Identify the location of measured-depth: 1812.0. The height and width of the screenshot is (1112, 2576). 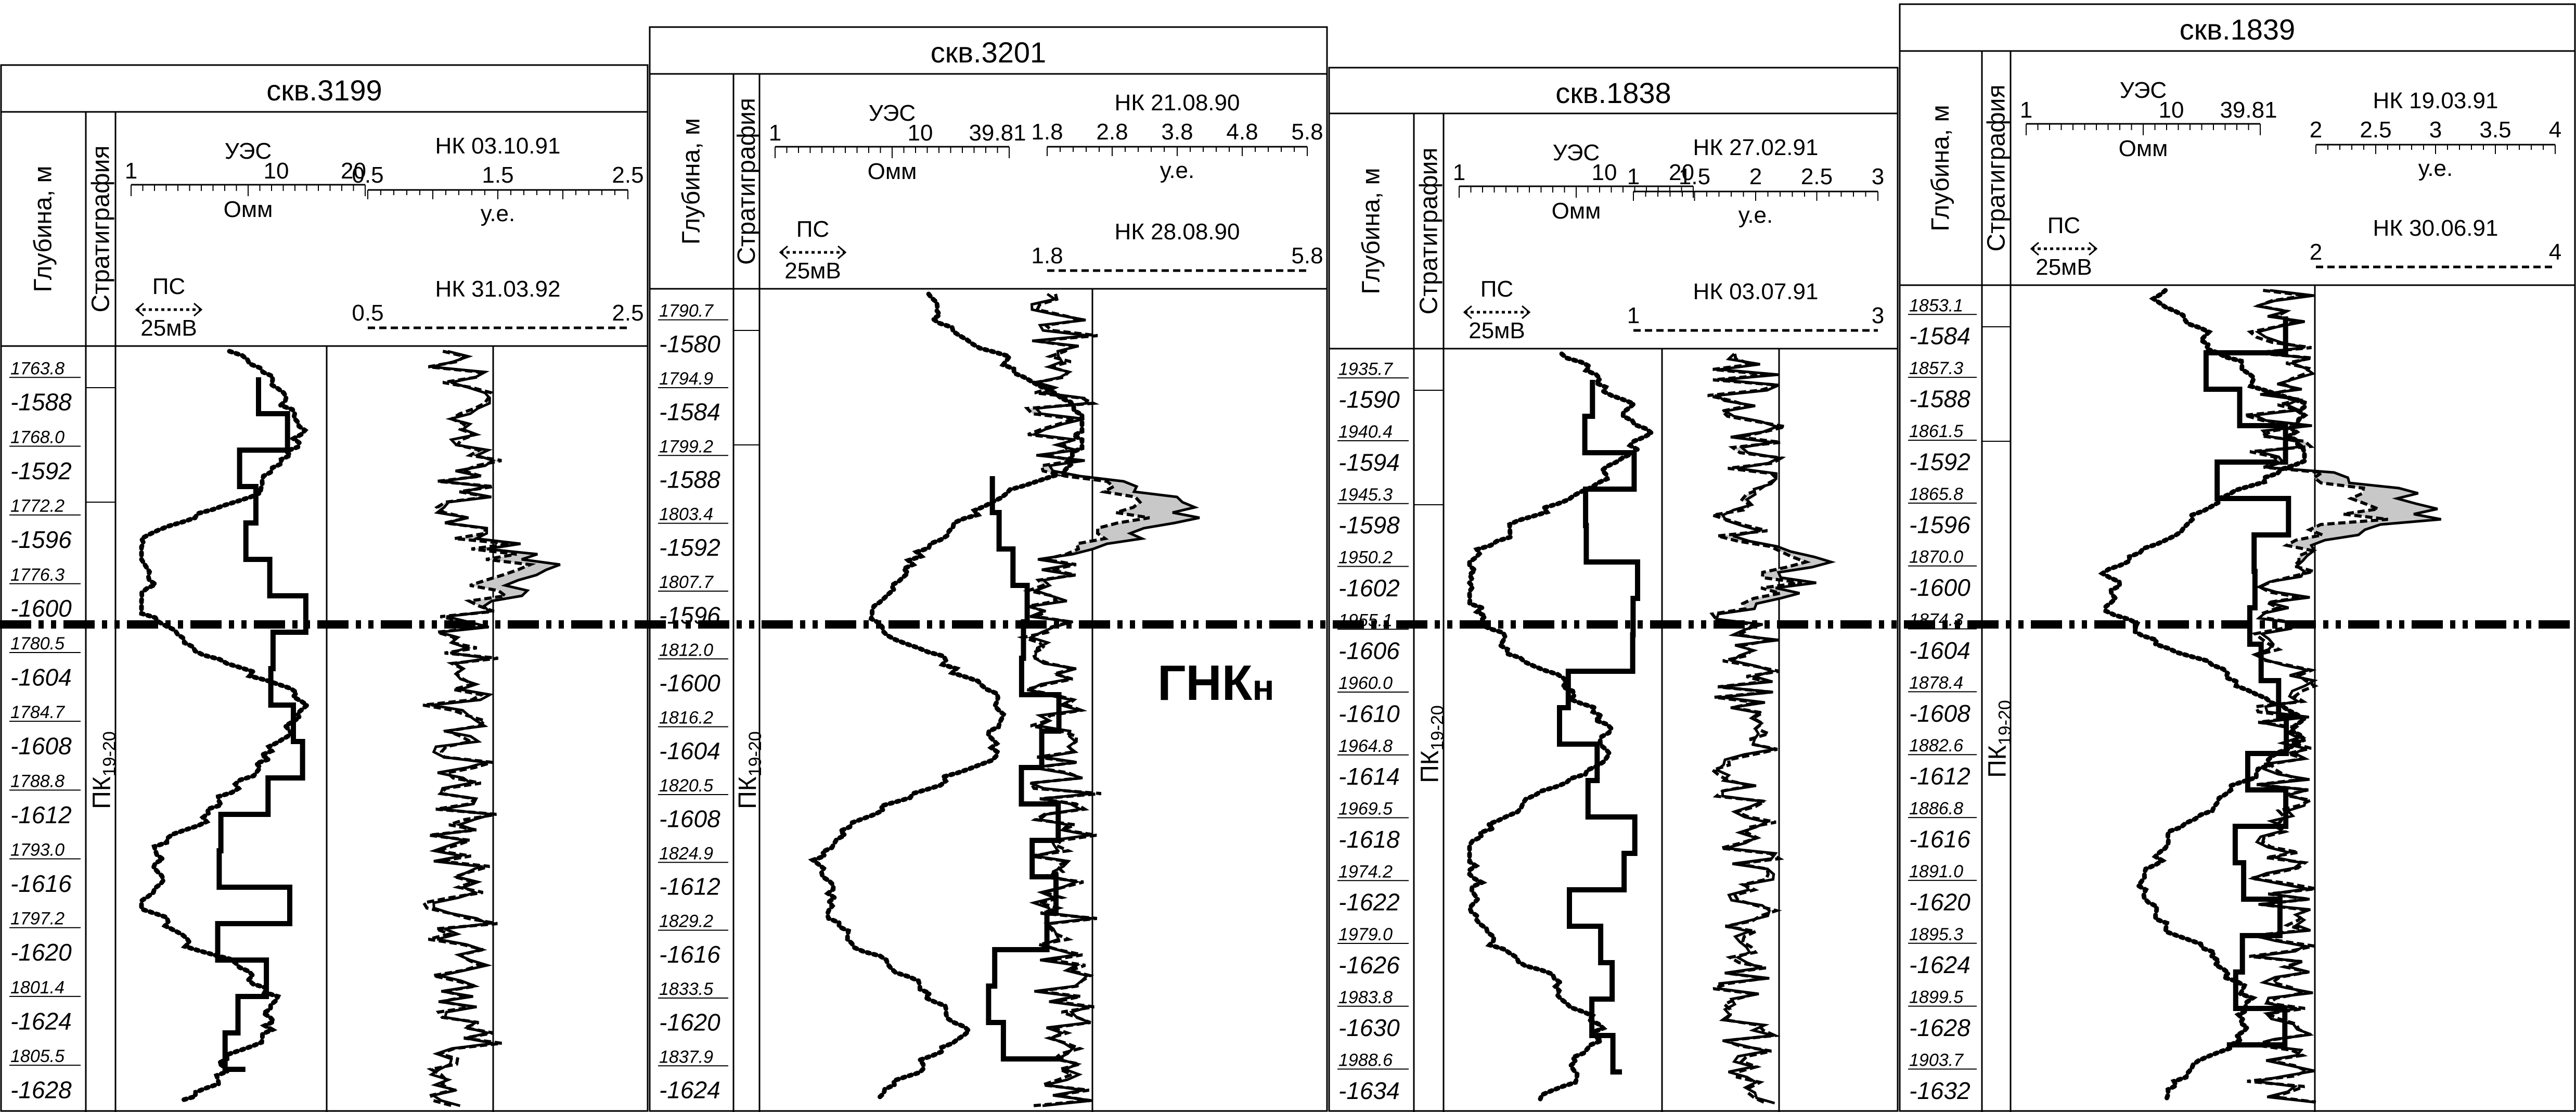
(686, 650).